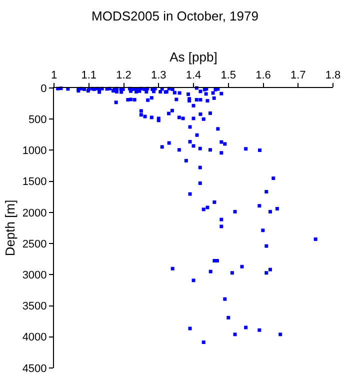 This screenshot has height=384, width=350. What do you see at coordinates (10, 228) in the screenshot?
I see `y-axis-title: Depth [m]` at bounding box center [10, 228].